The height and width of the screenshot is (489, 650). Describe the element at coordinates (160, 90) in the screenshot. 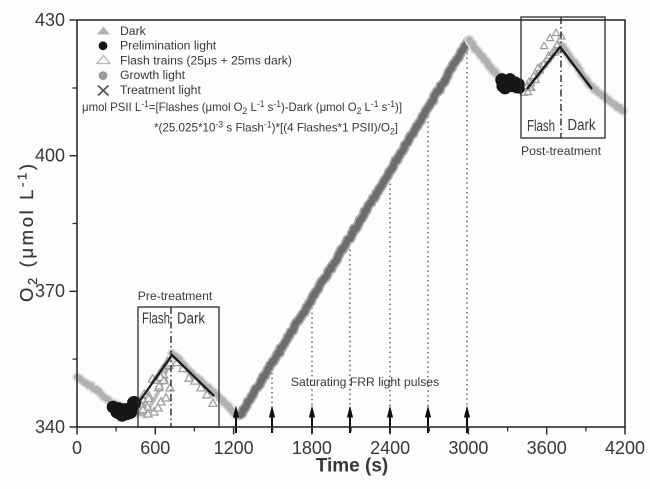

I see `svg-text: Treatment light` at that location.